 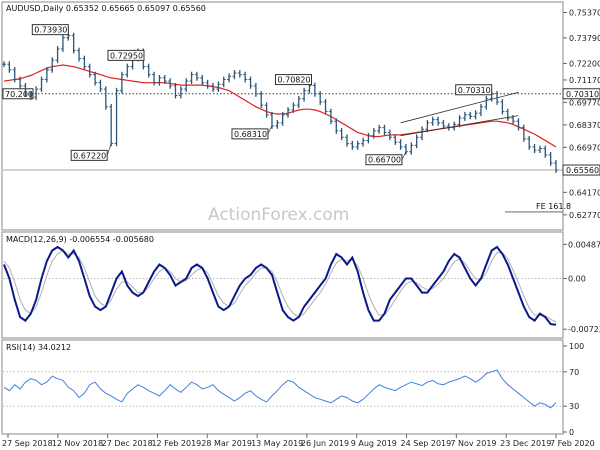 I want to click on date-tick-label: 27 Dec 2018, so click(x=127, y=443).